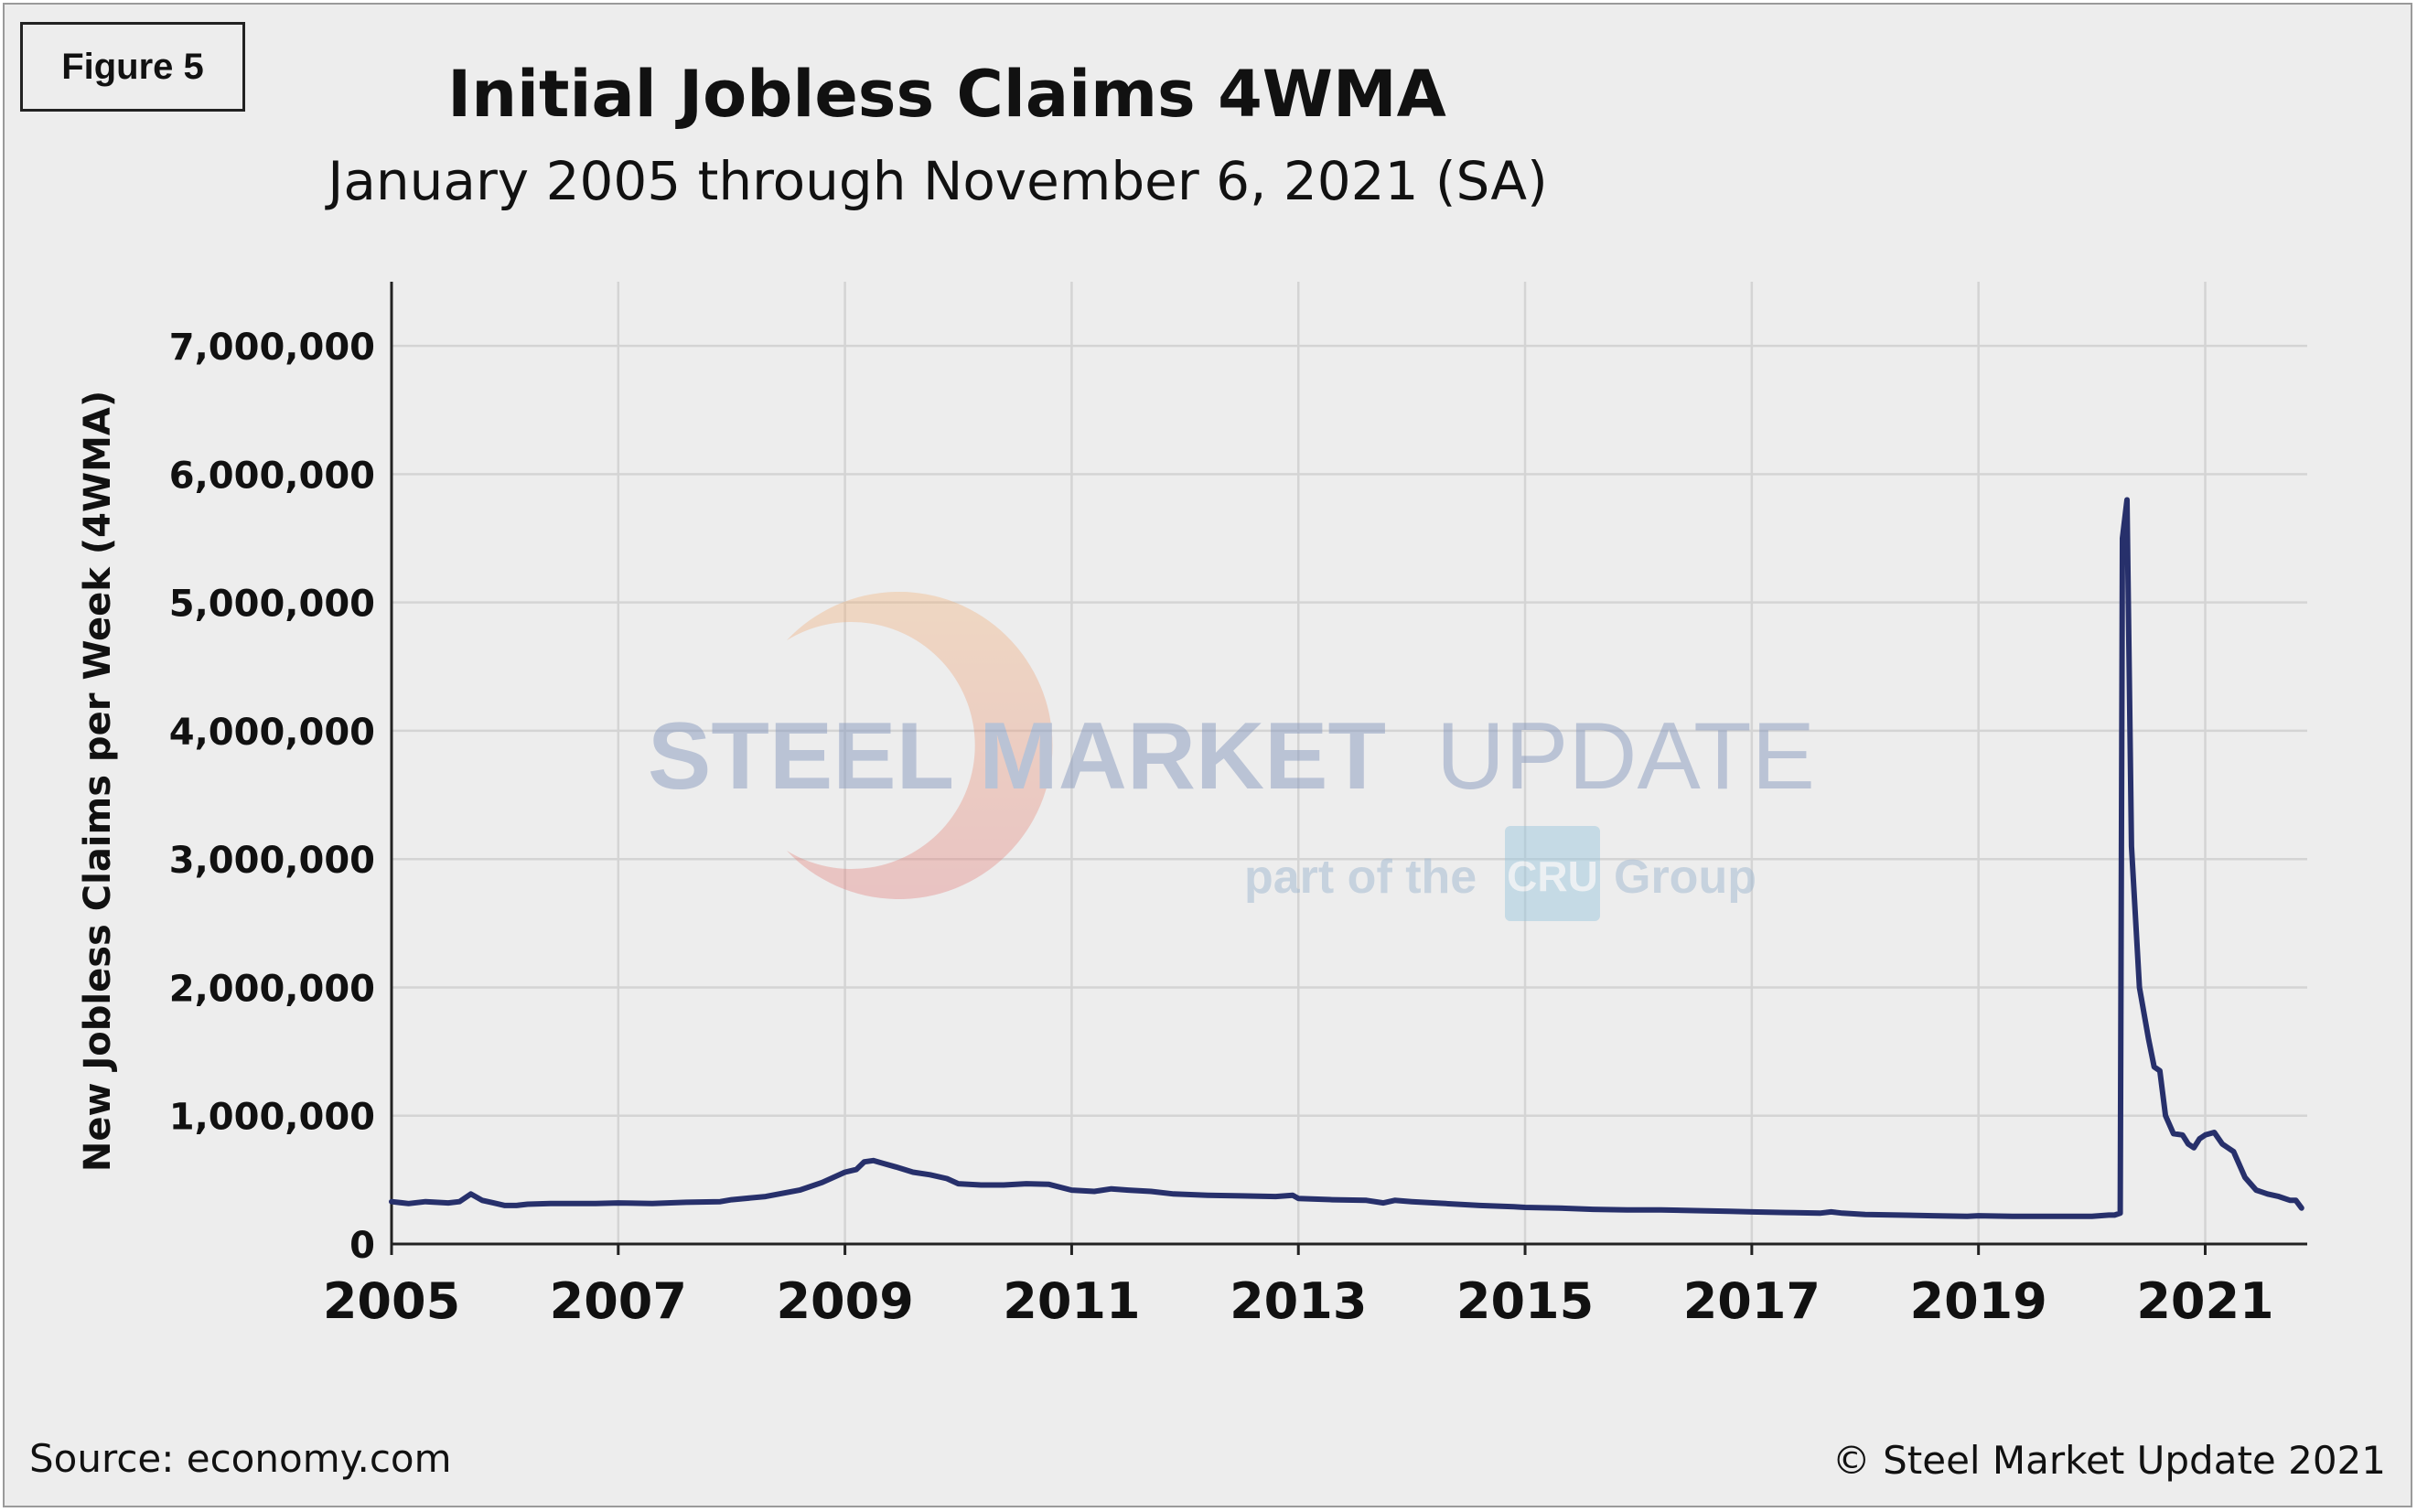  What do you see at coordinates (272, 348) in the screenshot?
I see `y-tick-label: 7,000,000` at bounding box center [272, 348].